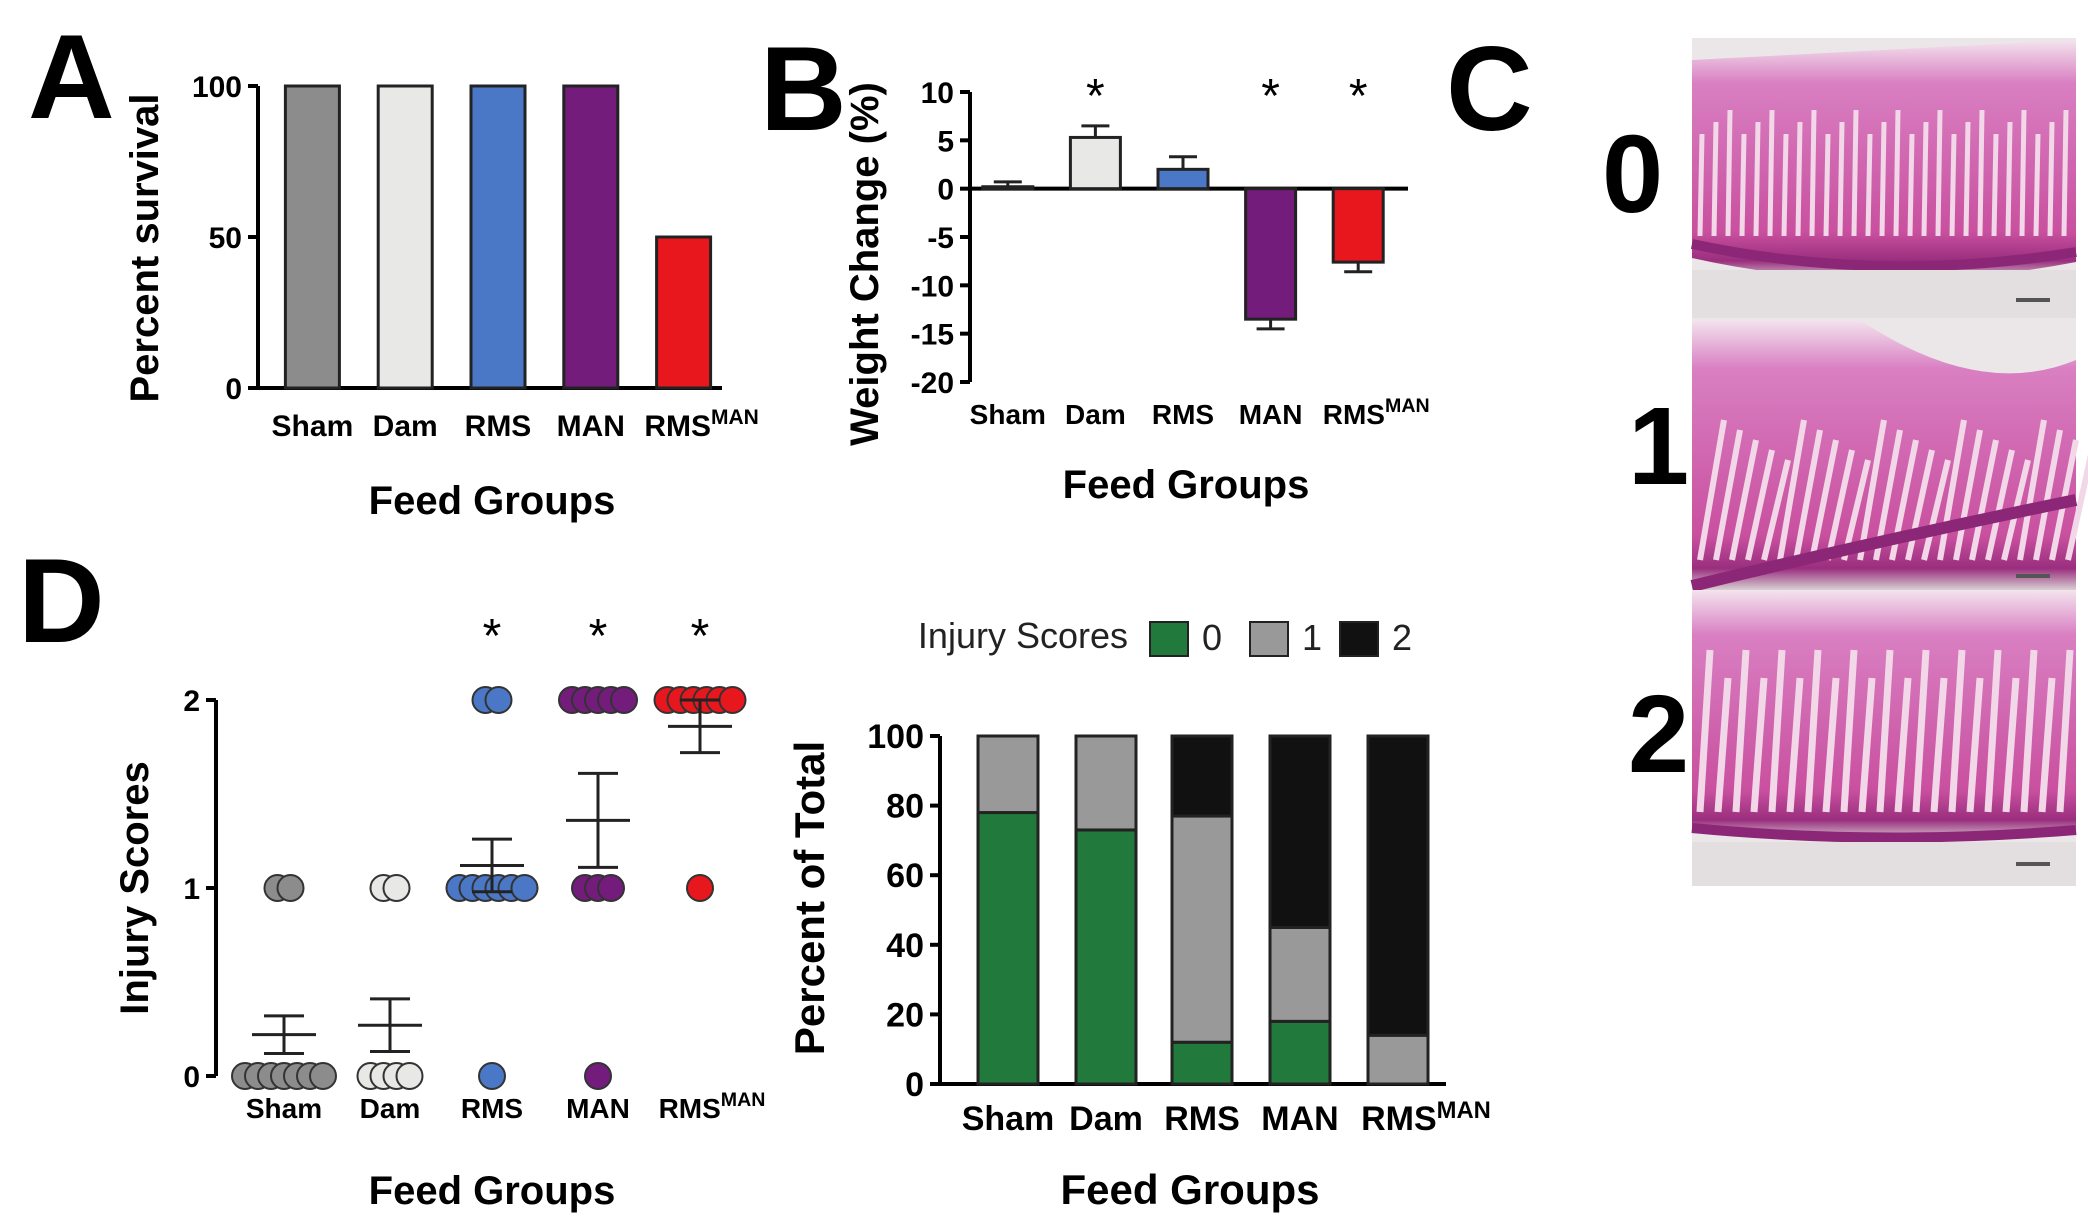 The height and width of the screenshot is (1222, 2088). What do you see at coordinates (937, 93) in the screenshot?
I see `chart-b-ytick-label: 10` at bounding box center [937, 93].